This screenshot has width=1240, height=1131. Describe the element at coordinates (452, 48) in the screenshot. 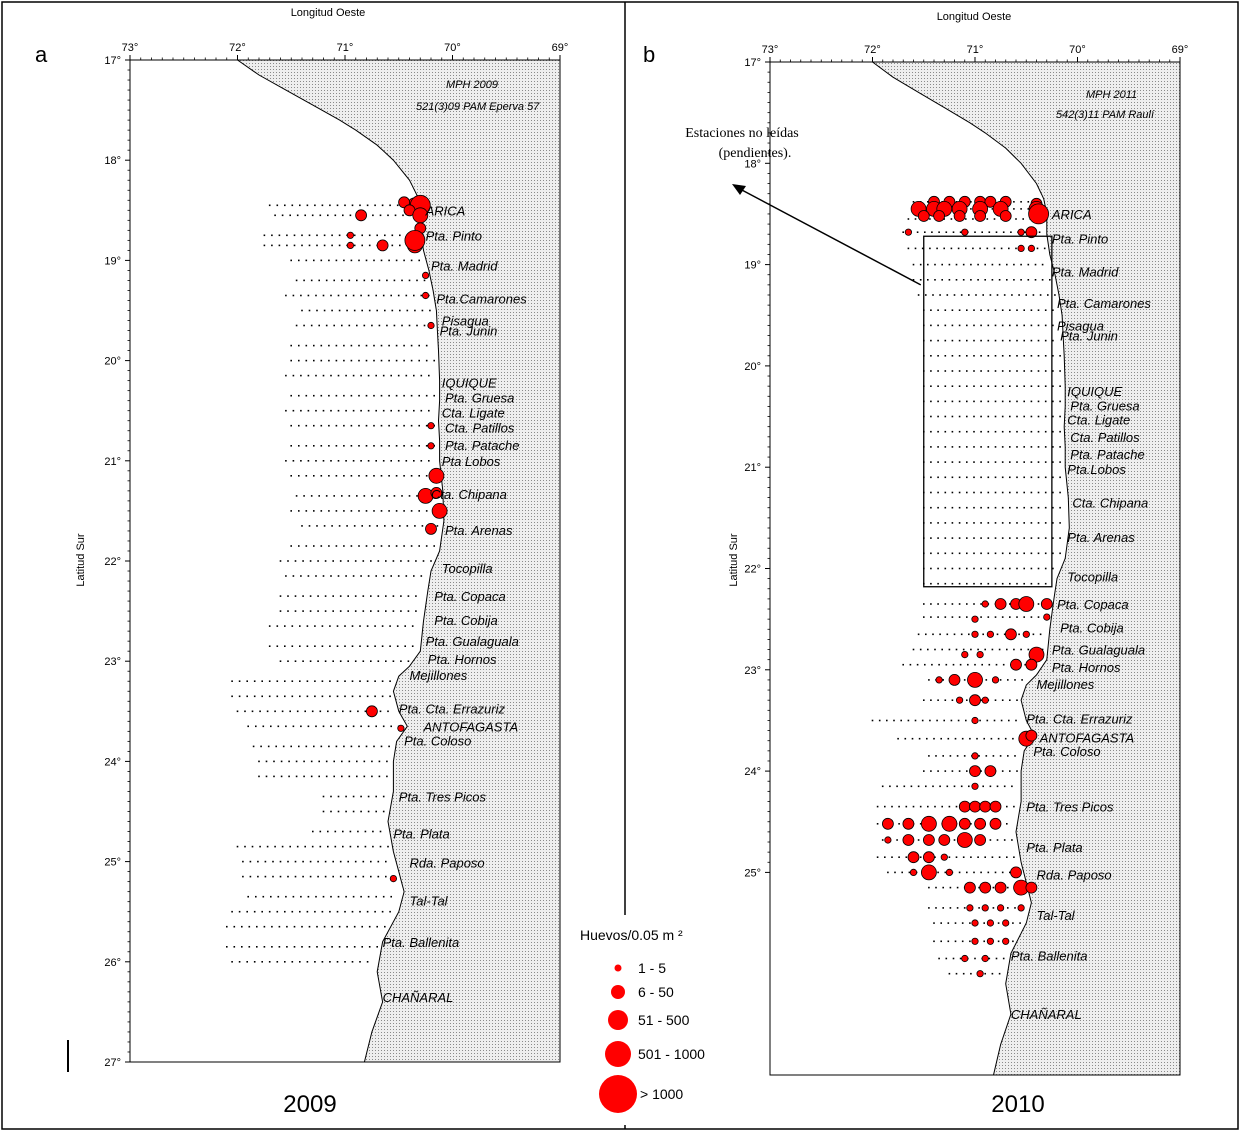

I see `lon-tick-label: 70°` at that location.